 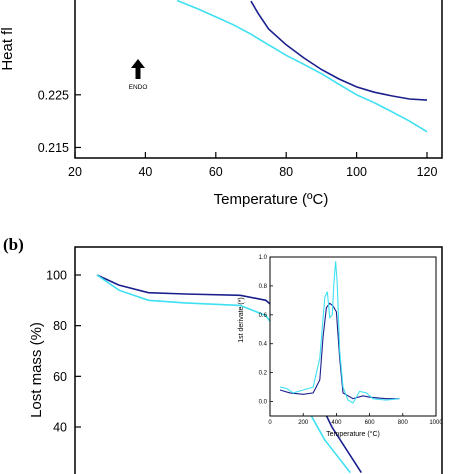 What do you see at coordinates (436, 423) in the screenshot?
I see `inset-x-tick-label: 1000` at bounding box center [436, 423].